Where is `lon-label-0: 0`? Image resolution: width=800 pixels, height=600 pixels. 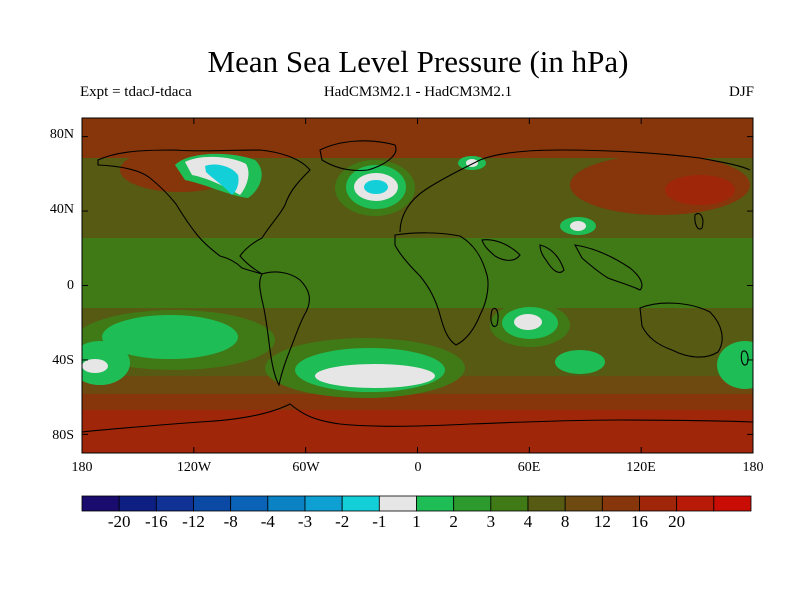 lon-label-0: 0 is located at coordinates (418, 467).